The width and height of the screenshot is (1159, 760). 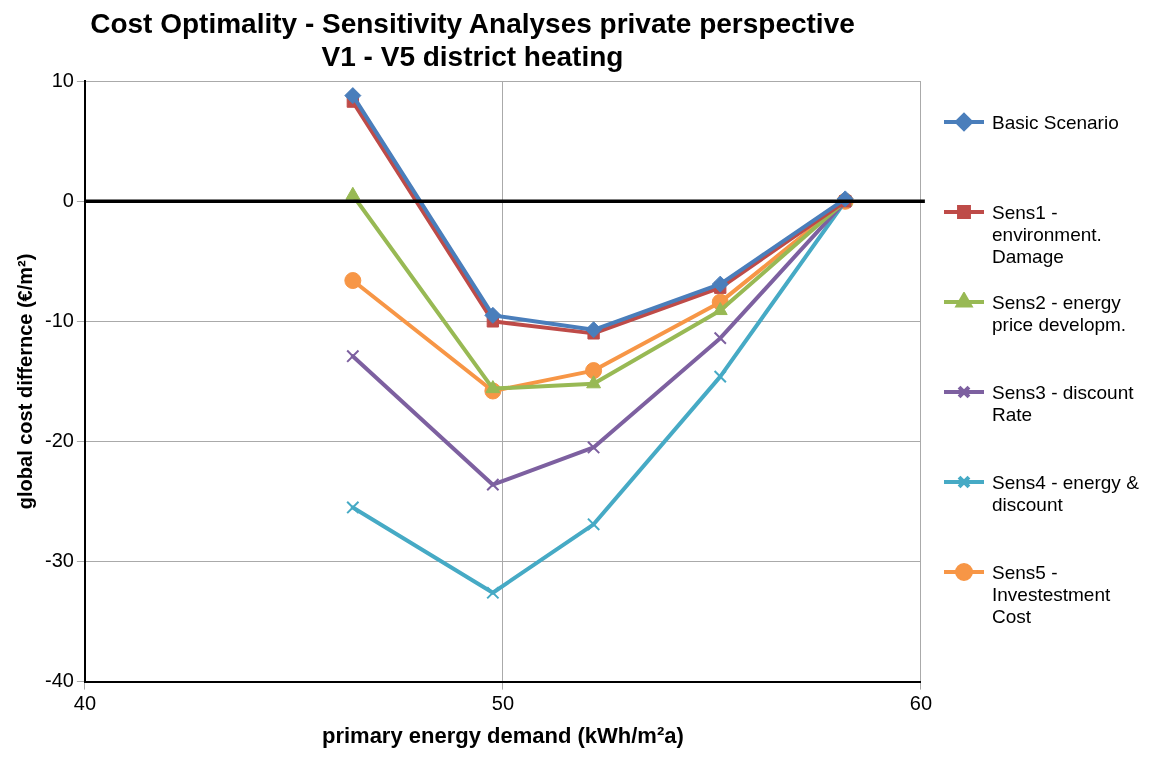 I want to click on y-tick-label: 0, so click(x=68, y=199).